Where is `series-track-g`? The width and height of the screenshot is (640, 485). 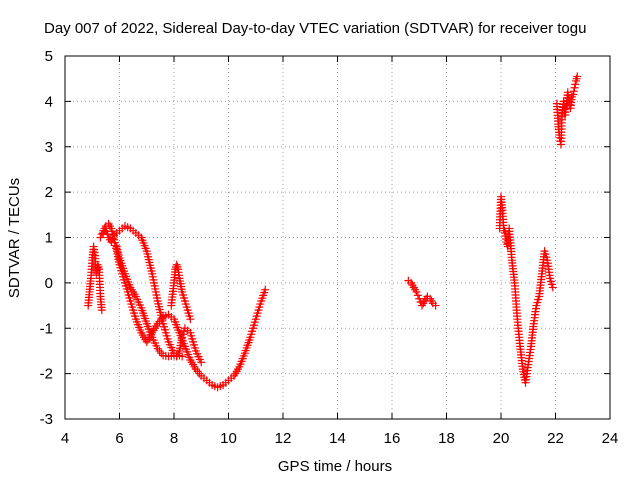 series-track-g is located at coordinates (526, 289).